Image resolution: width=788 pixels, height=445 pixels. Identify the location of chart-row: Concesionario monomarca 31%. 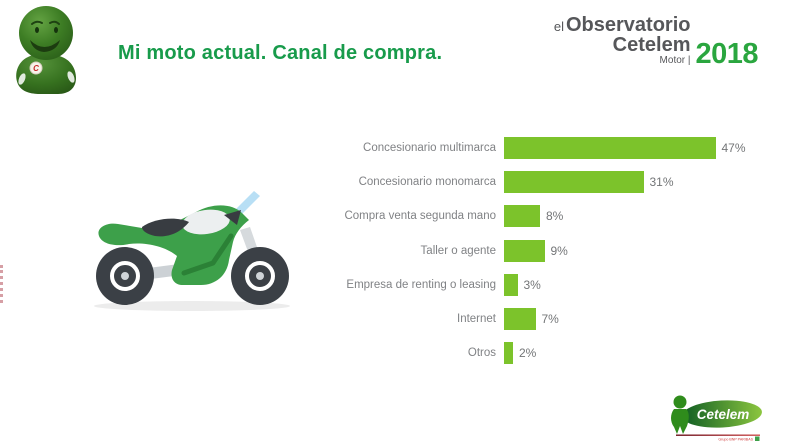
(540, 182).